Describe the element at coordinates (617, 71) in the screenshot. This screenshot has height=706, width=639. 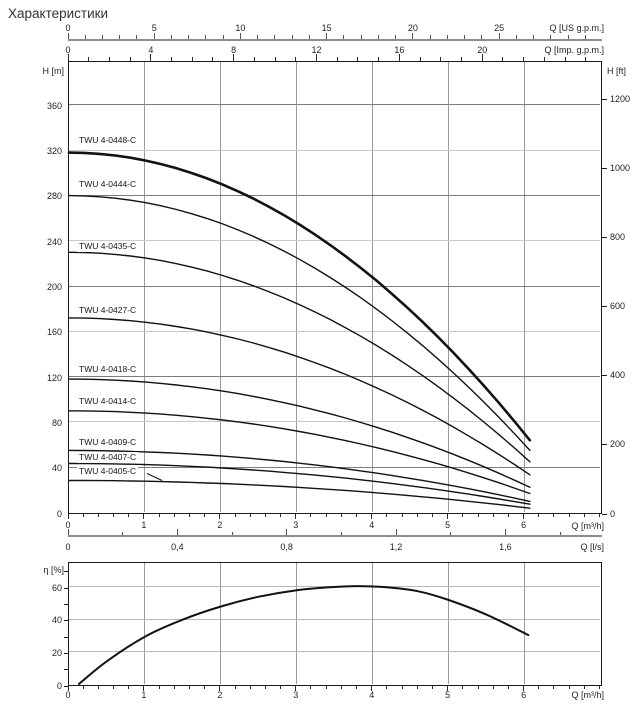
I see `head-ft-axis-title: H [ft]` at that location.